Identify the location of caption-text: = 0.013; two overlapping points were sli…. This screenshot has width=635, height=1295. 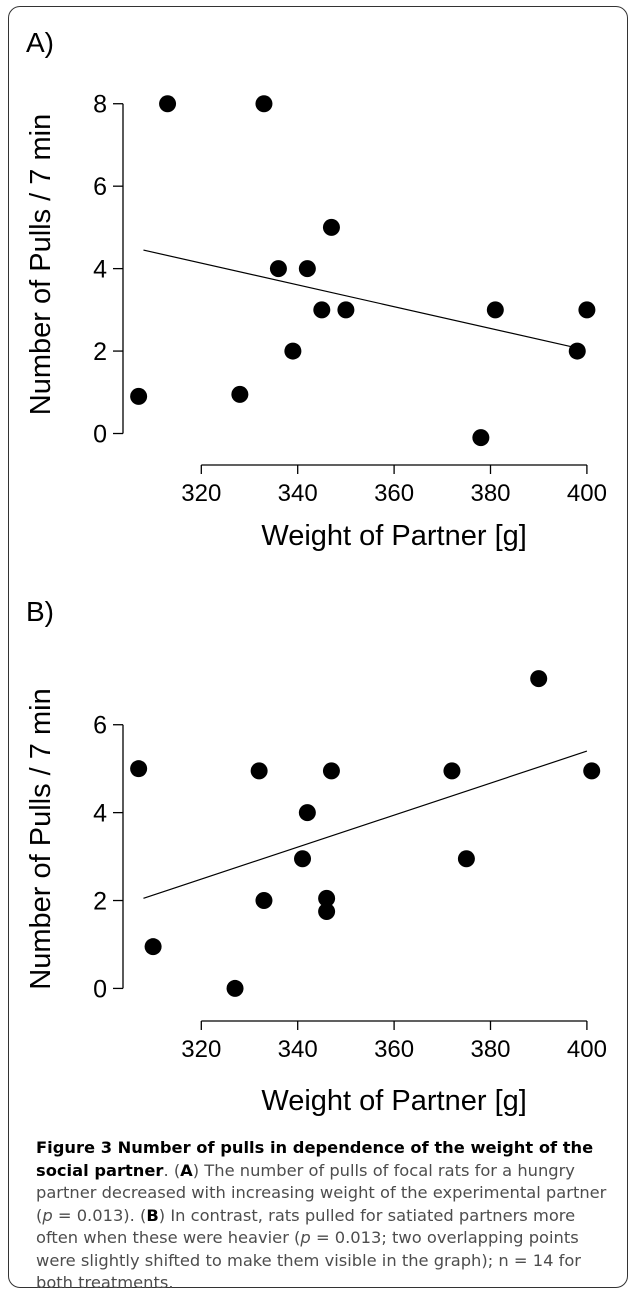
(308, 1260).